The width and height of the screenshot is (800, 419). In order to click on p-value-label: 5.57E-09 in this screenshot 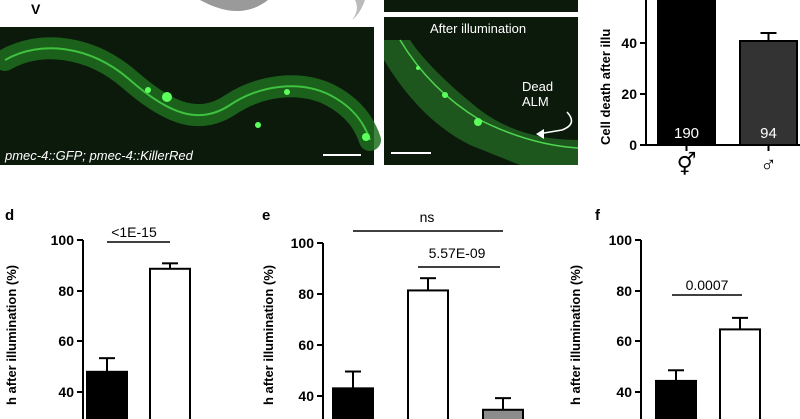, I will do `click(457, 253)`.